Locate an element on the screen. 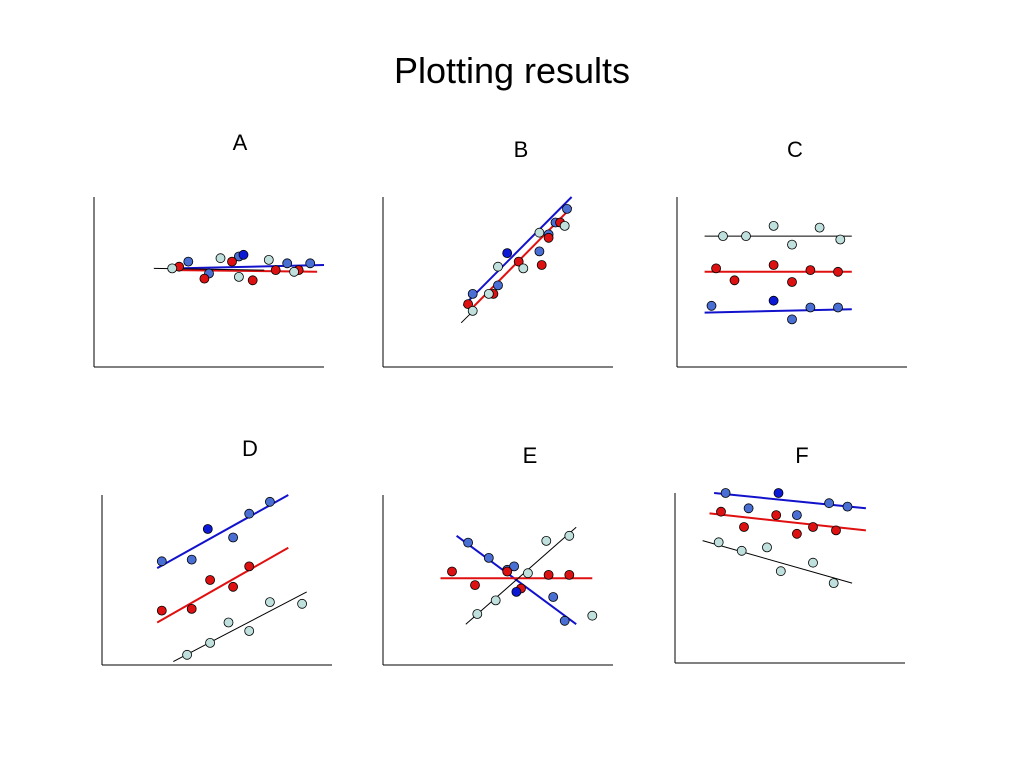 The image size is (1024, 768). panel-d: D is located at coordinates (216, 551).